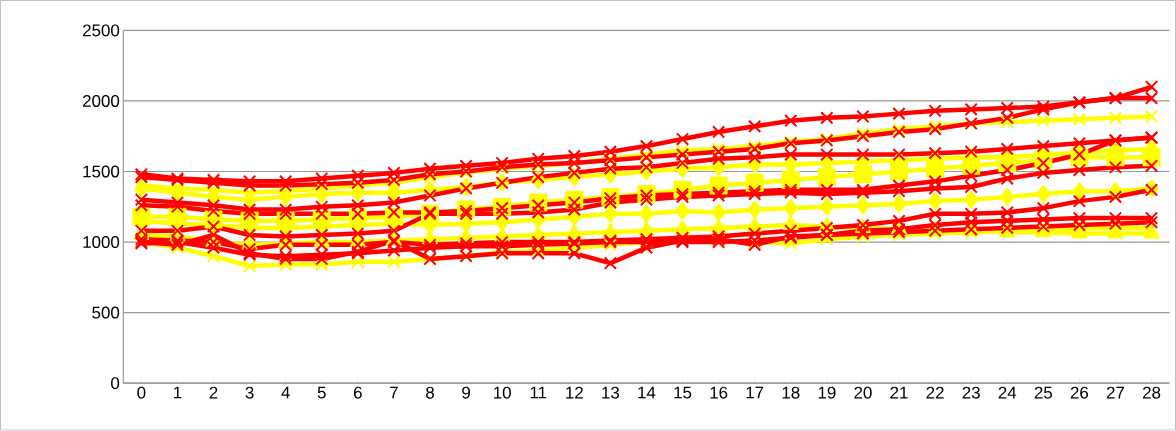 This screenshot has width=1176, height=431. Describe the element at coordinates (101, 171) in the screenshot. I see `y-tick-label: 1500` at that location.